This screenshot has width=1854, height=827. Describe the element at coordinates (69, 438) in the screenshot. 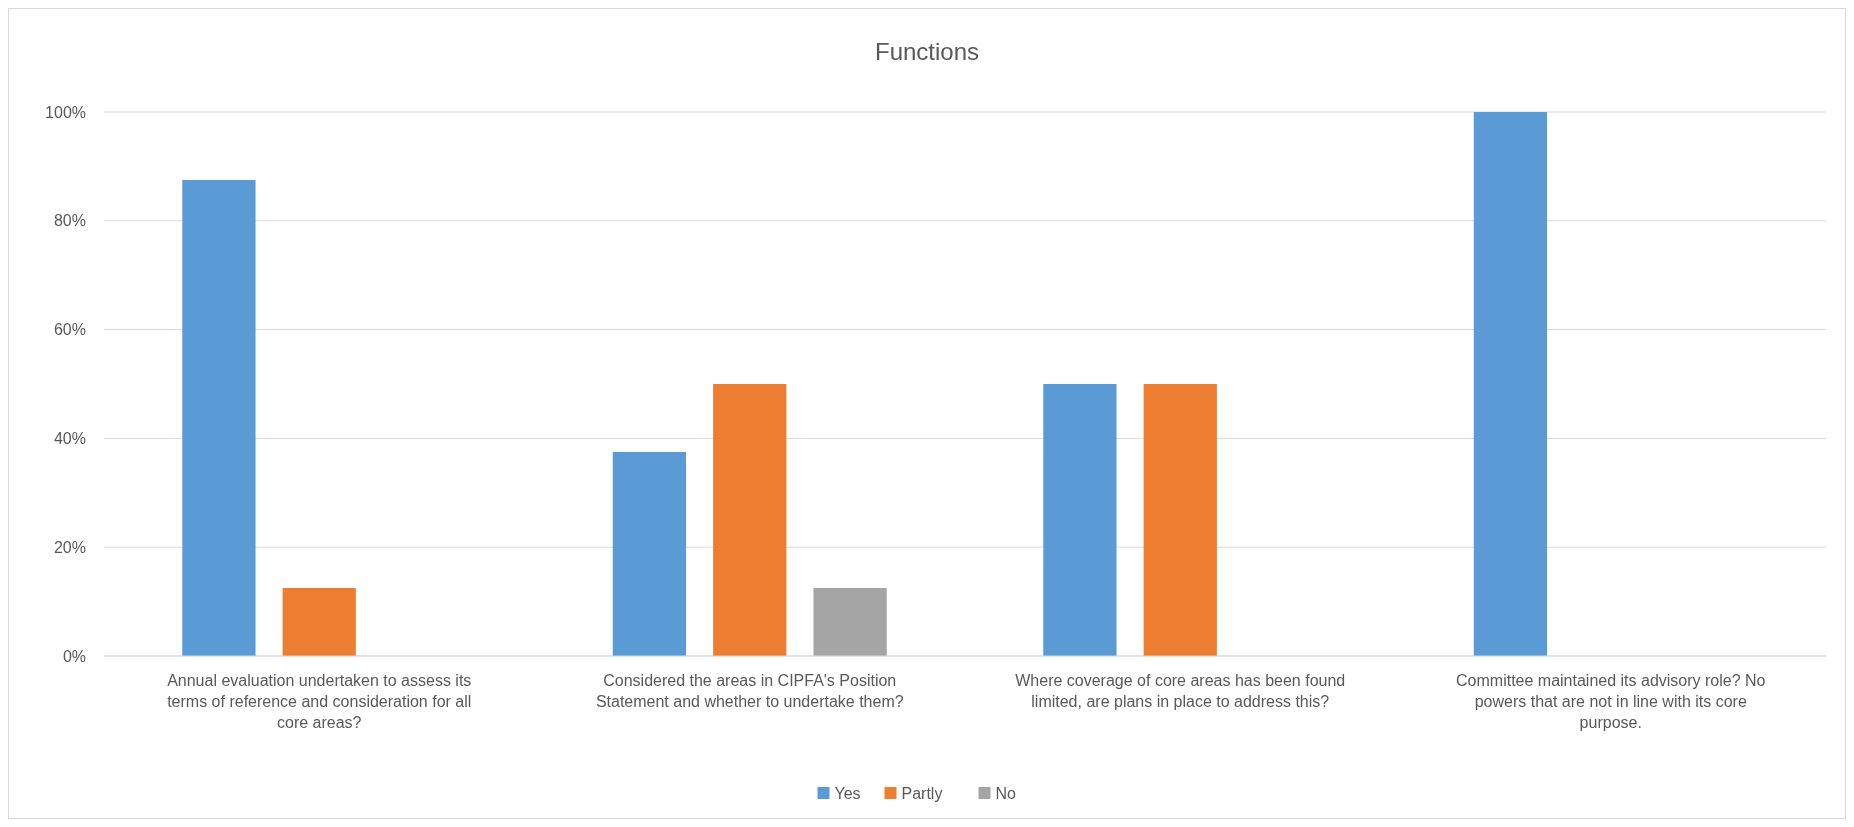

I see `y-tick-label: 40%` at that location.